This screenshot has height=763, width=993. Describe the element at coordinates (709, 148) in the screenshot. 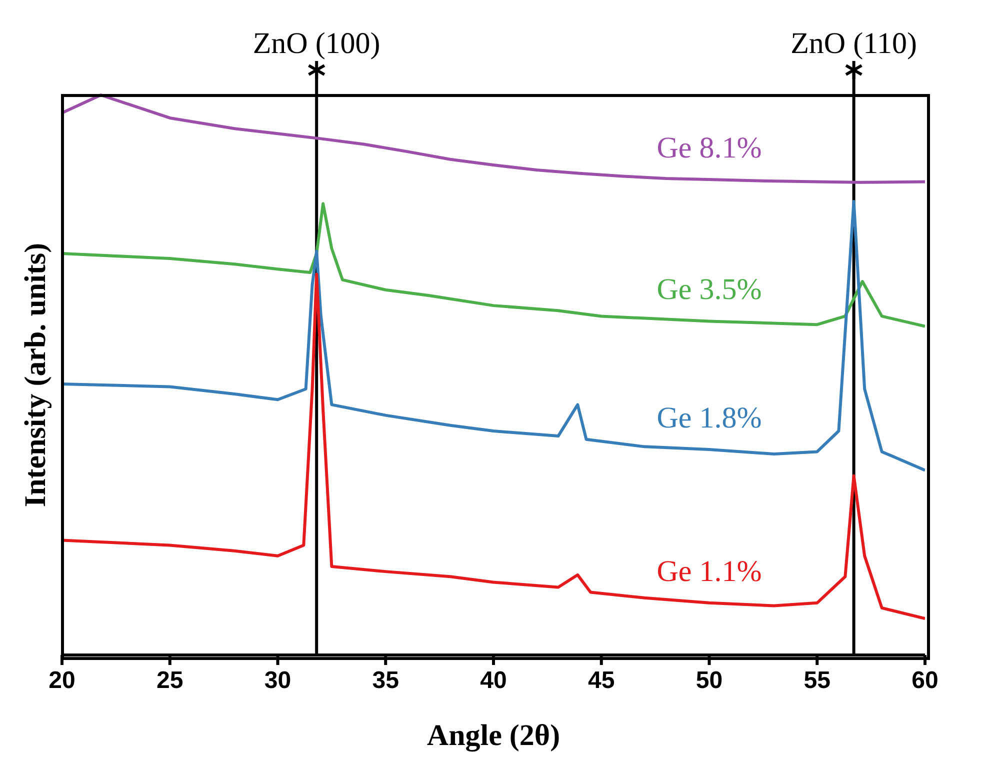

I see `series-label: Ge 8.1%` at that location.